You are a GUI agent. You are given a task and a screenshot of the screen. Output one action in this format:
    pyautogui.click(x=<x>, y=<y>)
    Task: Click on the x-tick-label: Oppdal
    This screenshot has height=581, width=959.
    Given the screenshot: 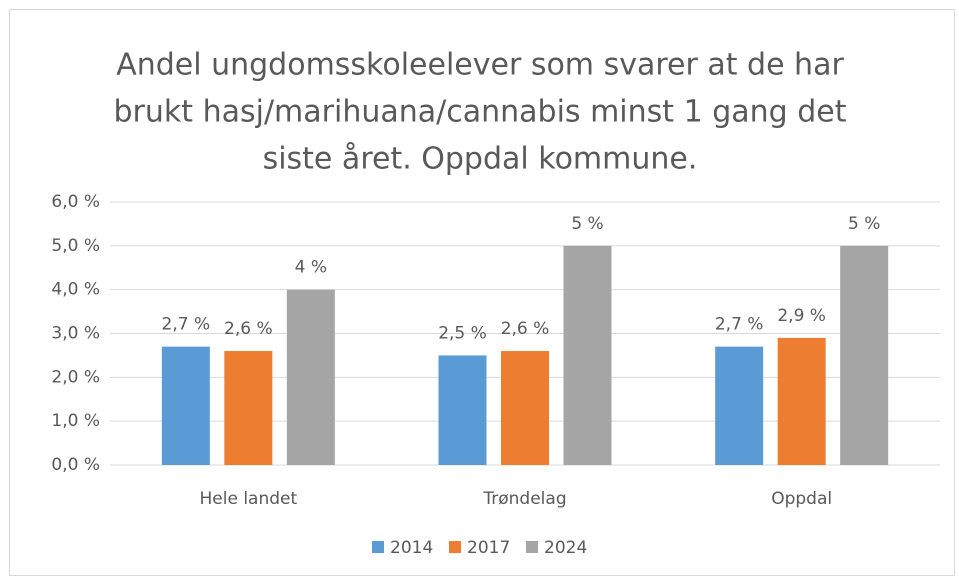 What is the action you would take?
    pyautogui.click(x=801, y=499)
    